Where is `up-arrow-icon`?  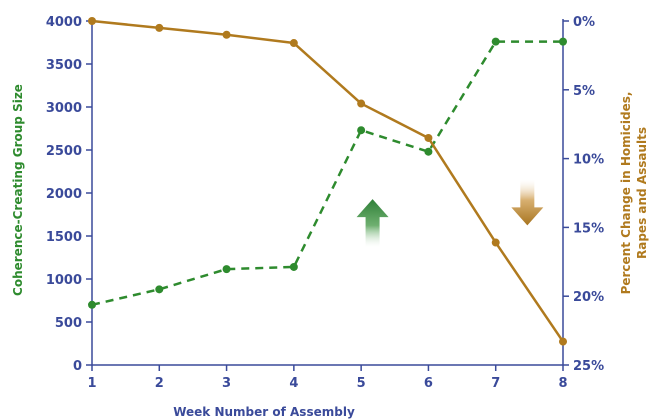
up-arrow-icon is located at coordinates (372, 223).